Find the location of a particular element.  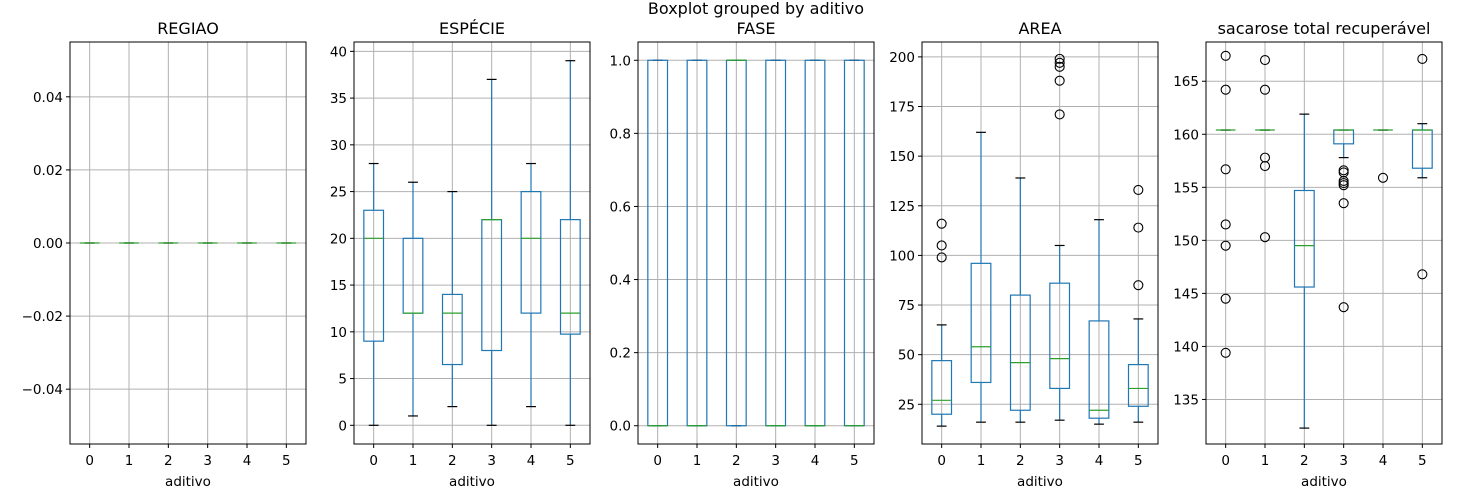

y-tick-label: 0.2 is located at coordinates (620, 354).